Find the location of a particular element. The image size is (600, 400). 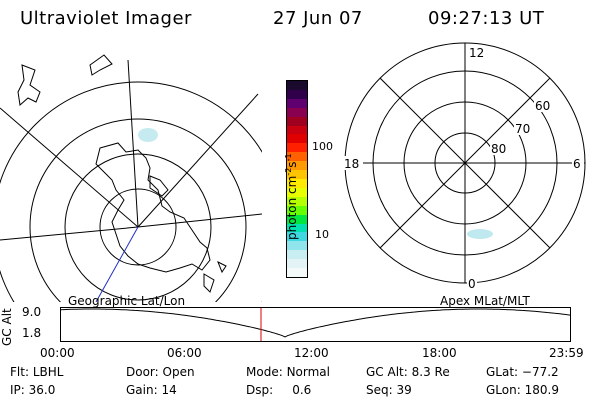

observation-time: 09:27:13 UT is located at coordinates (486, 18).